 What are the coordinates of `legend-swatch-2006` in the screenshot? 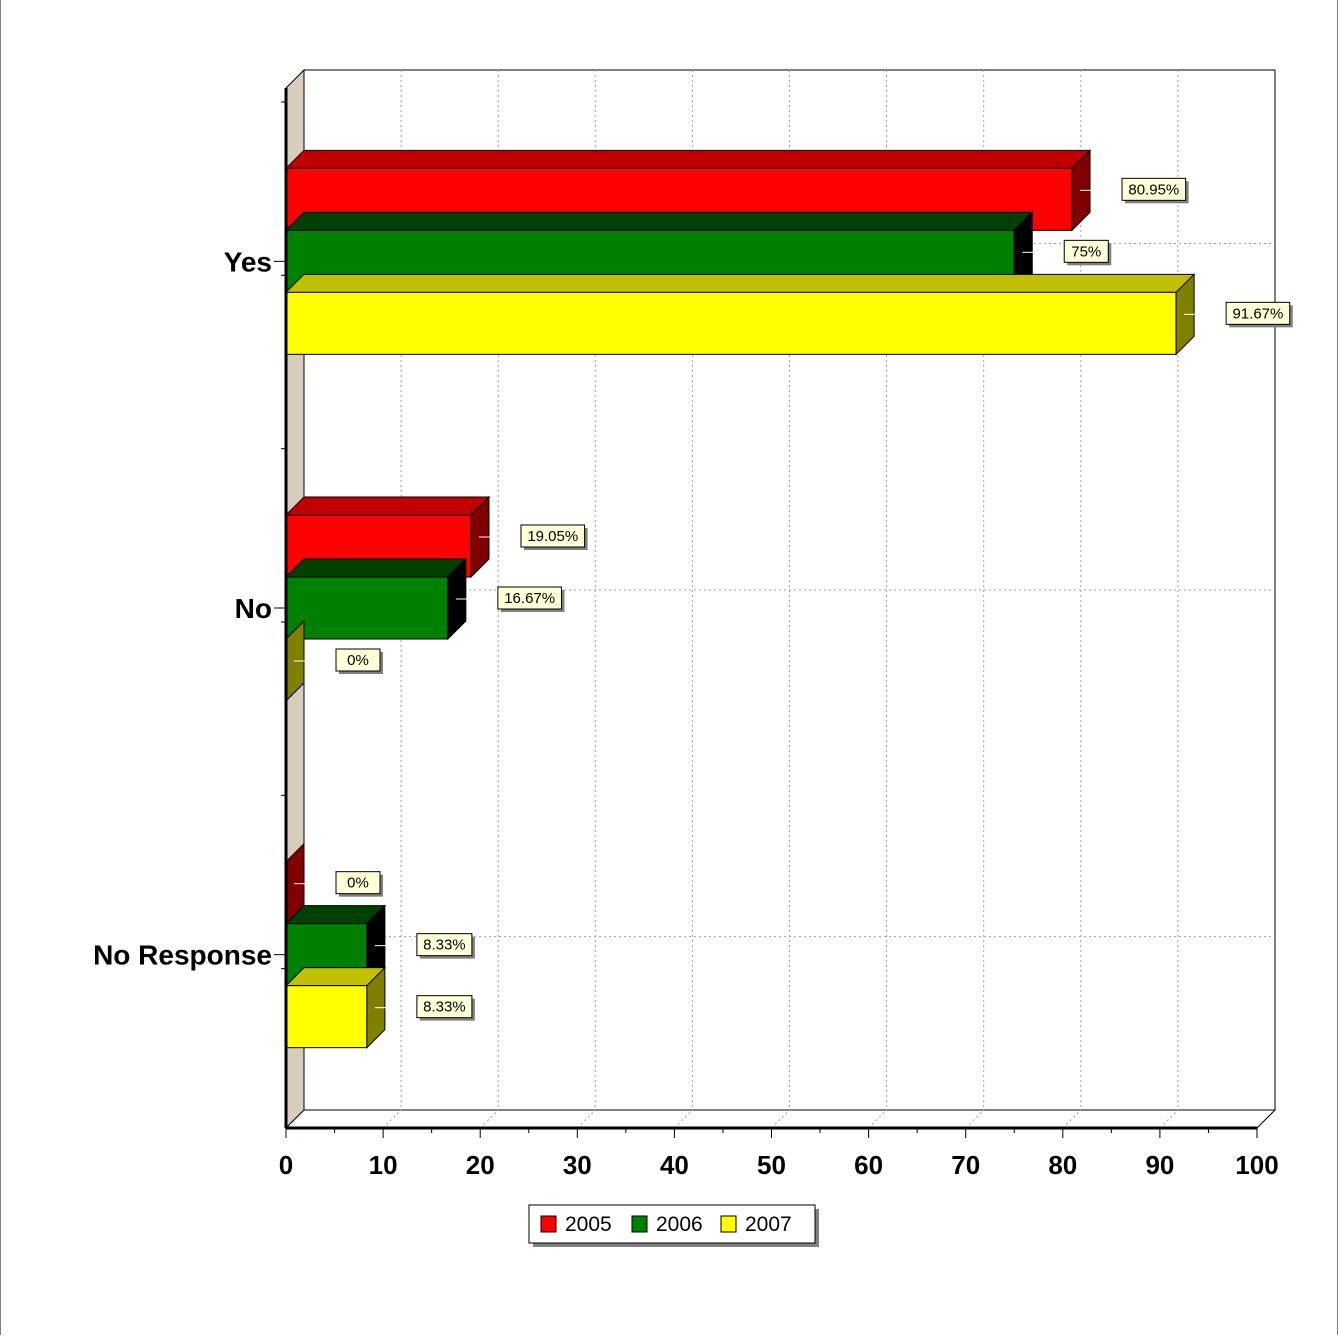 It's located at (639, 1224).